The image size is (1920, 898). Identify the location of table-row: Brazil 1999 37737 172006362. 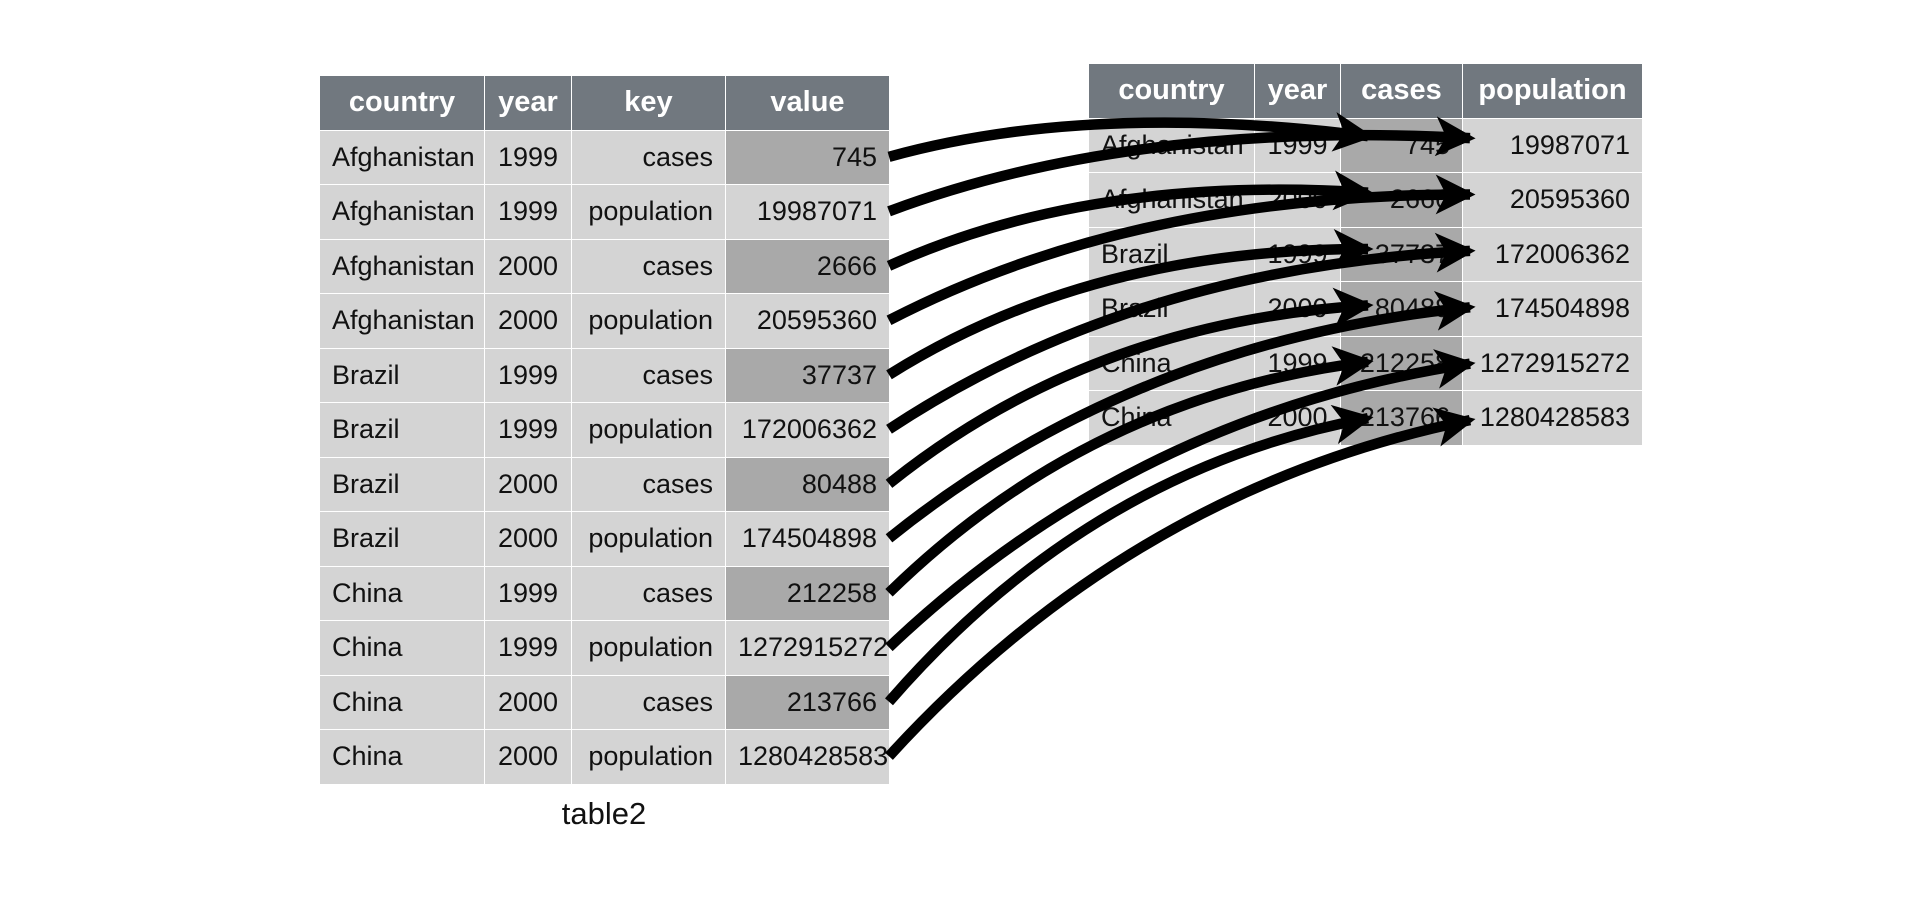
(1365, 254).